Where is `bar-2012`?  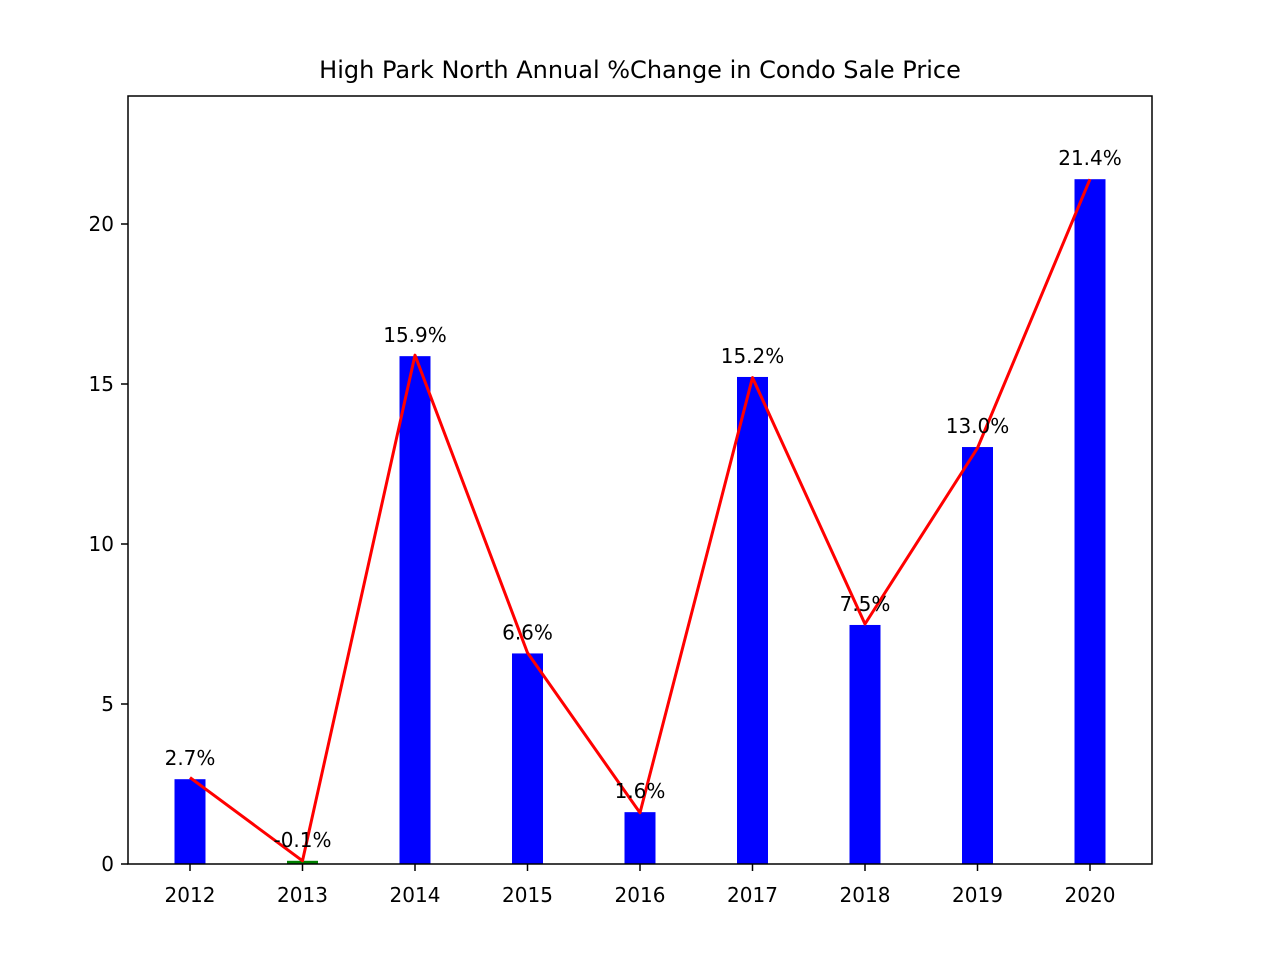
bar-2012 is located at coordinates (190, 821).